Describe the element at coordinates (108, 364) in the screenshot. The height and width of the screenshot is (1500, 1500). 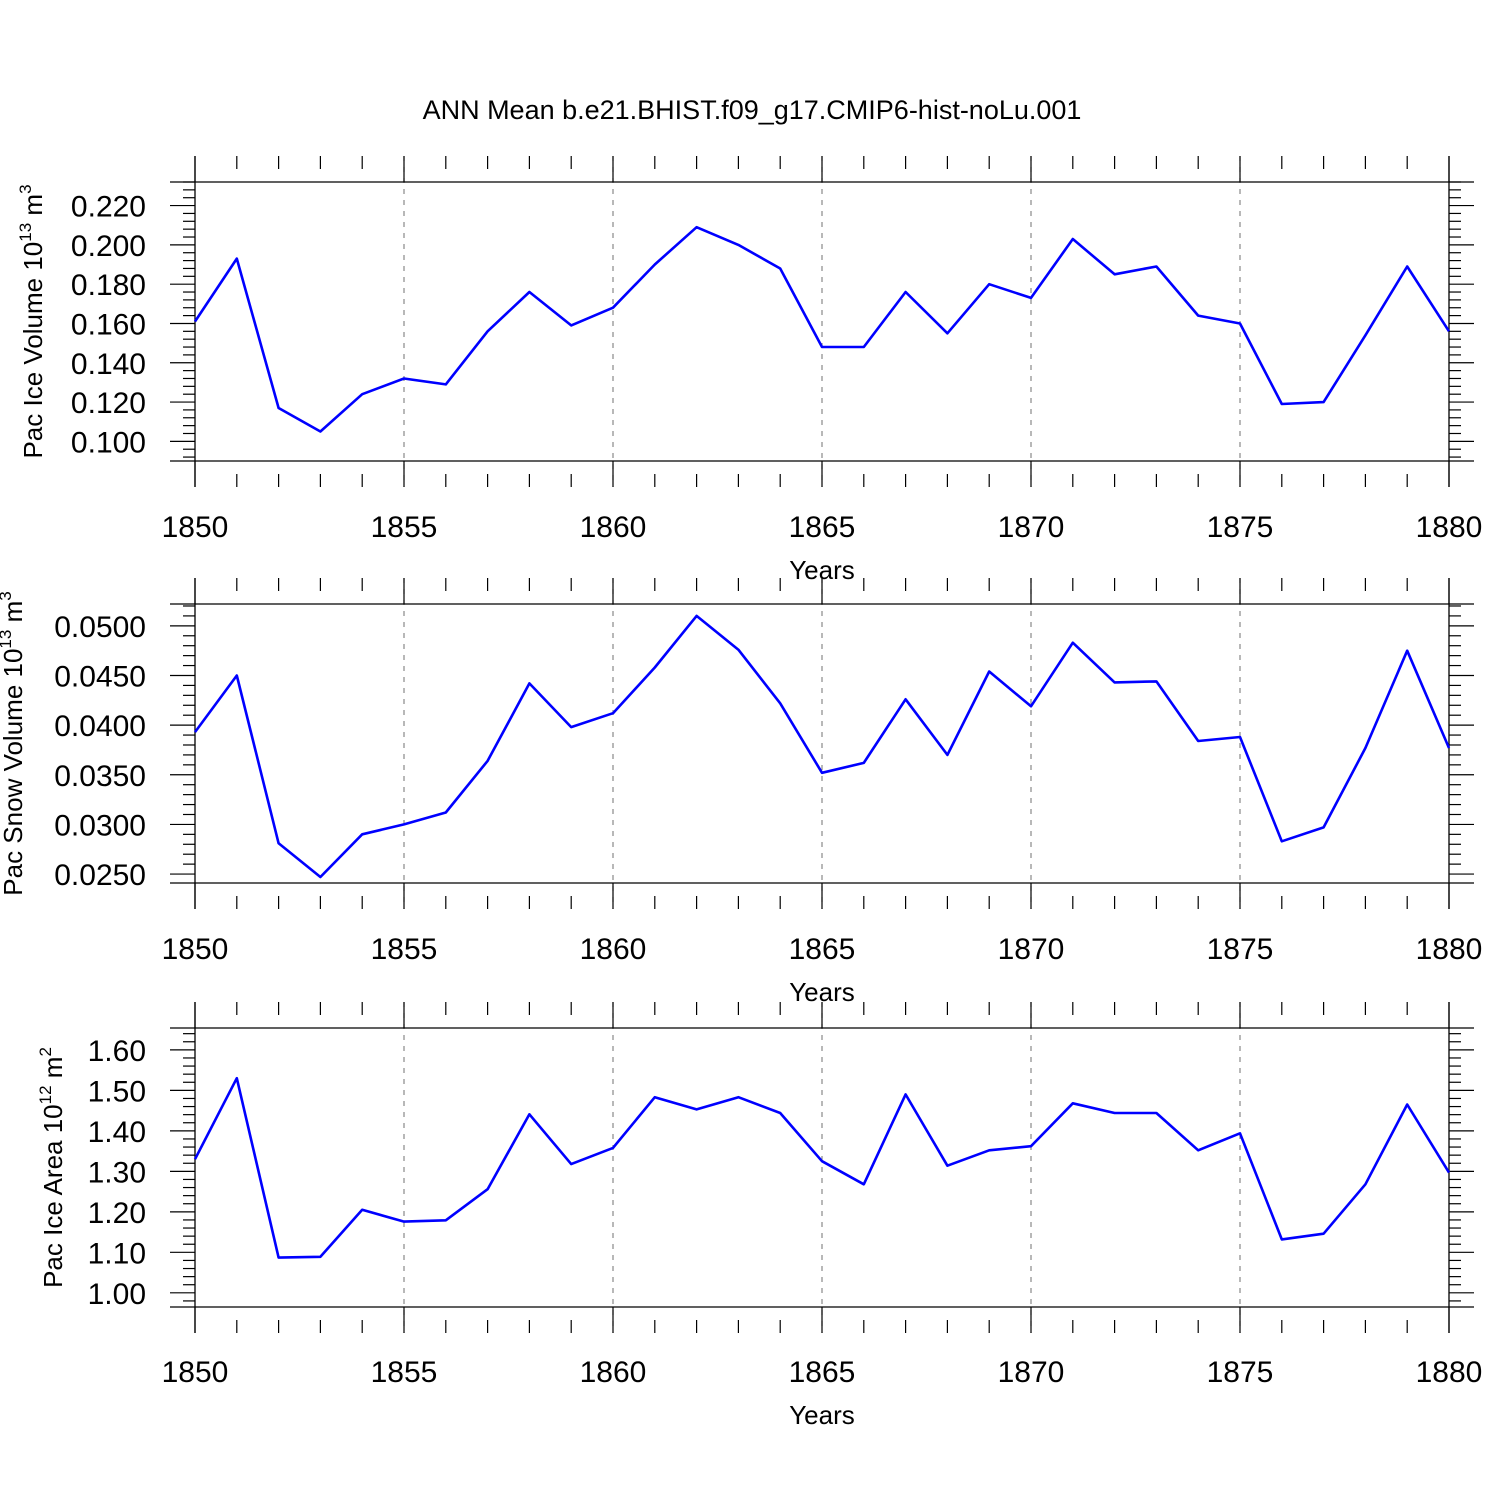
I see `y-tick-label: 0.140` at that location.